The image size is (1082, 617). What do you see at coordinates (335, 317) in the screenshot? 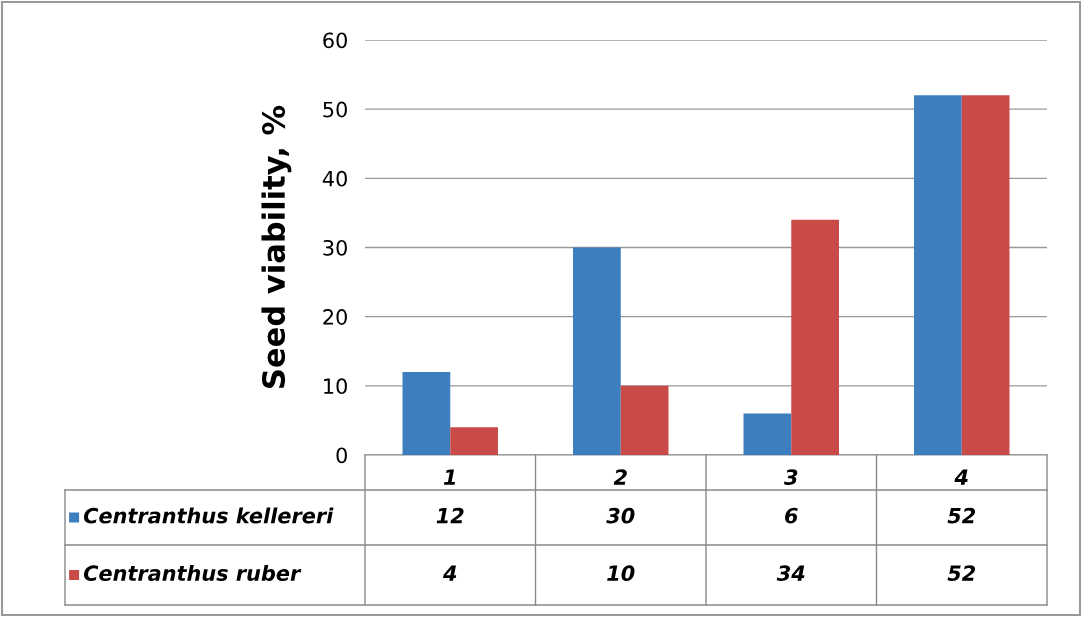
I see `y-tick-label: 20` at bounding box center [335, 317].